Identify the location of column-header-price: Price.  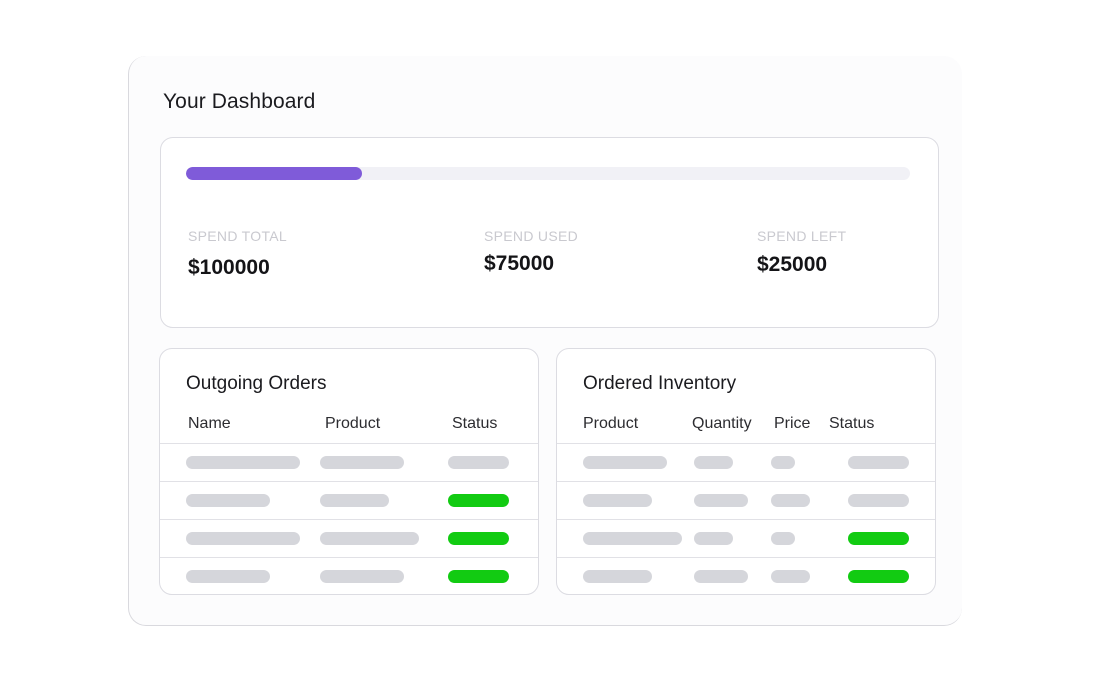
(792, 423).